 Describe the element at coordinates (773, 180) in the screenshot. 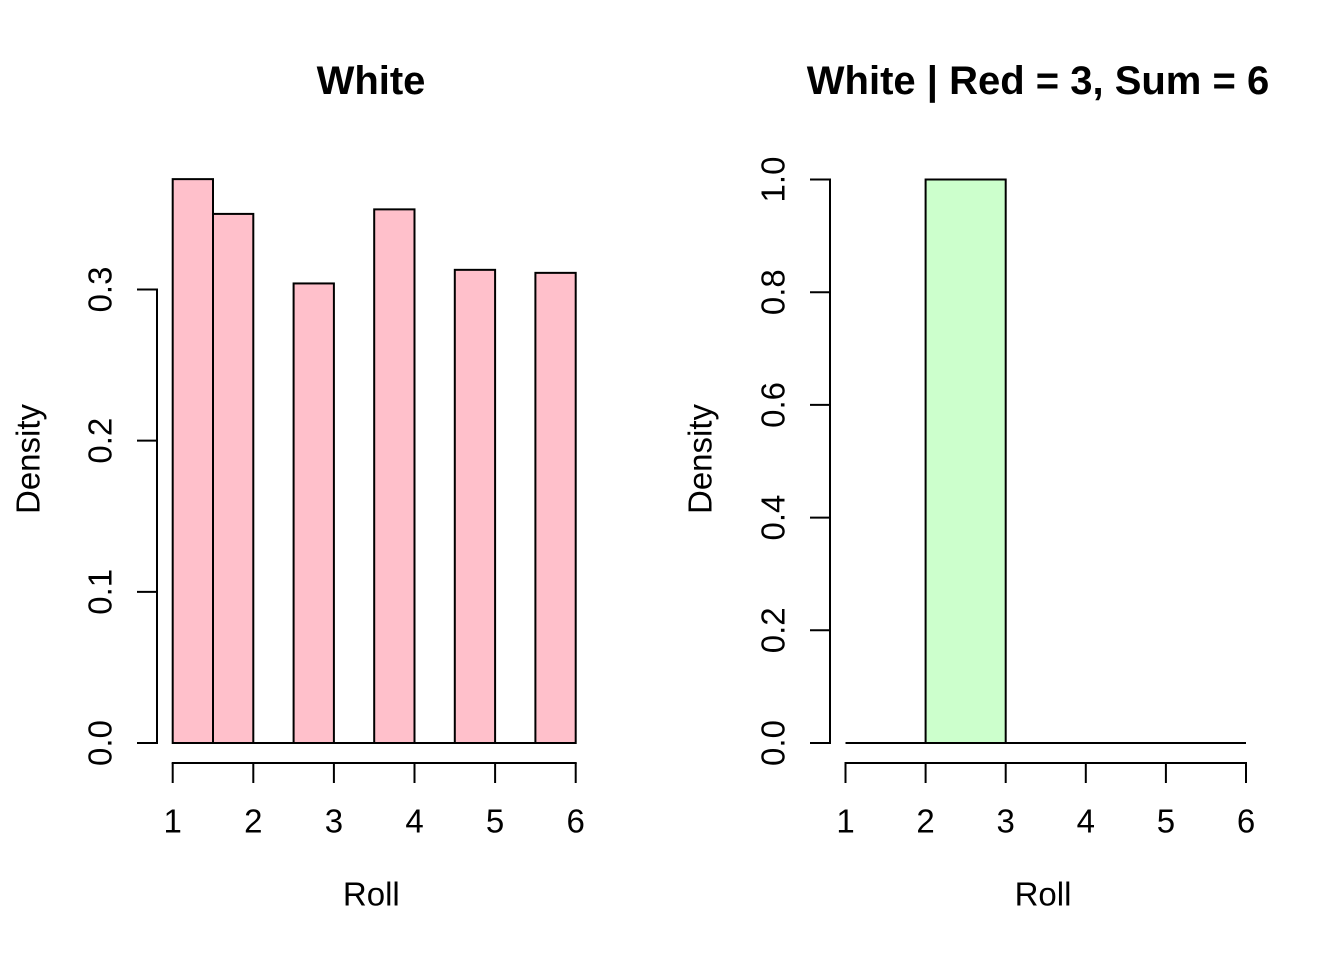

I see `y-tick-label: 1.0` at that location.